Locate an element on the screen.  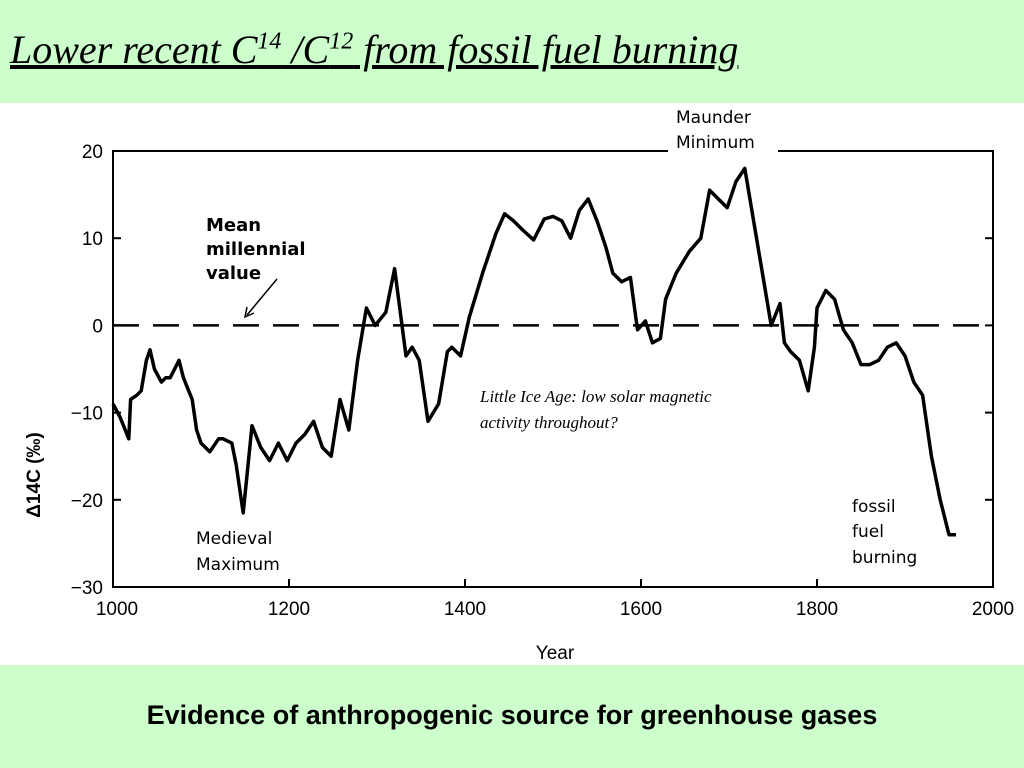
title-text-mid: /C is located at coordinates (305, 49).